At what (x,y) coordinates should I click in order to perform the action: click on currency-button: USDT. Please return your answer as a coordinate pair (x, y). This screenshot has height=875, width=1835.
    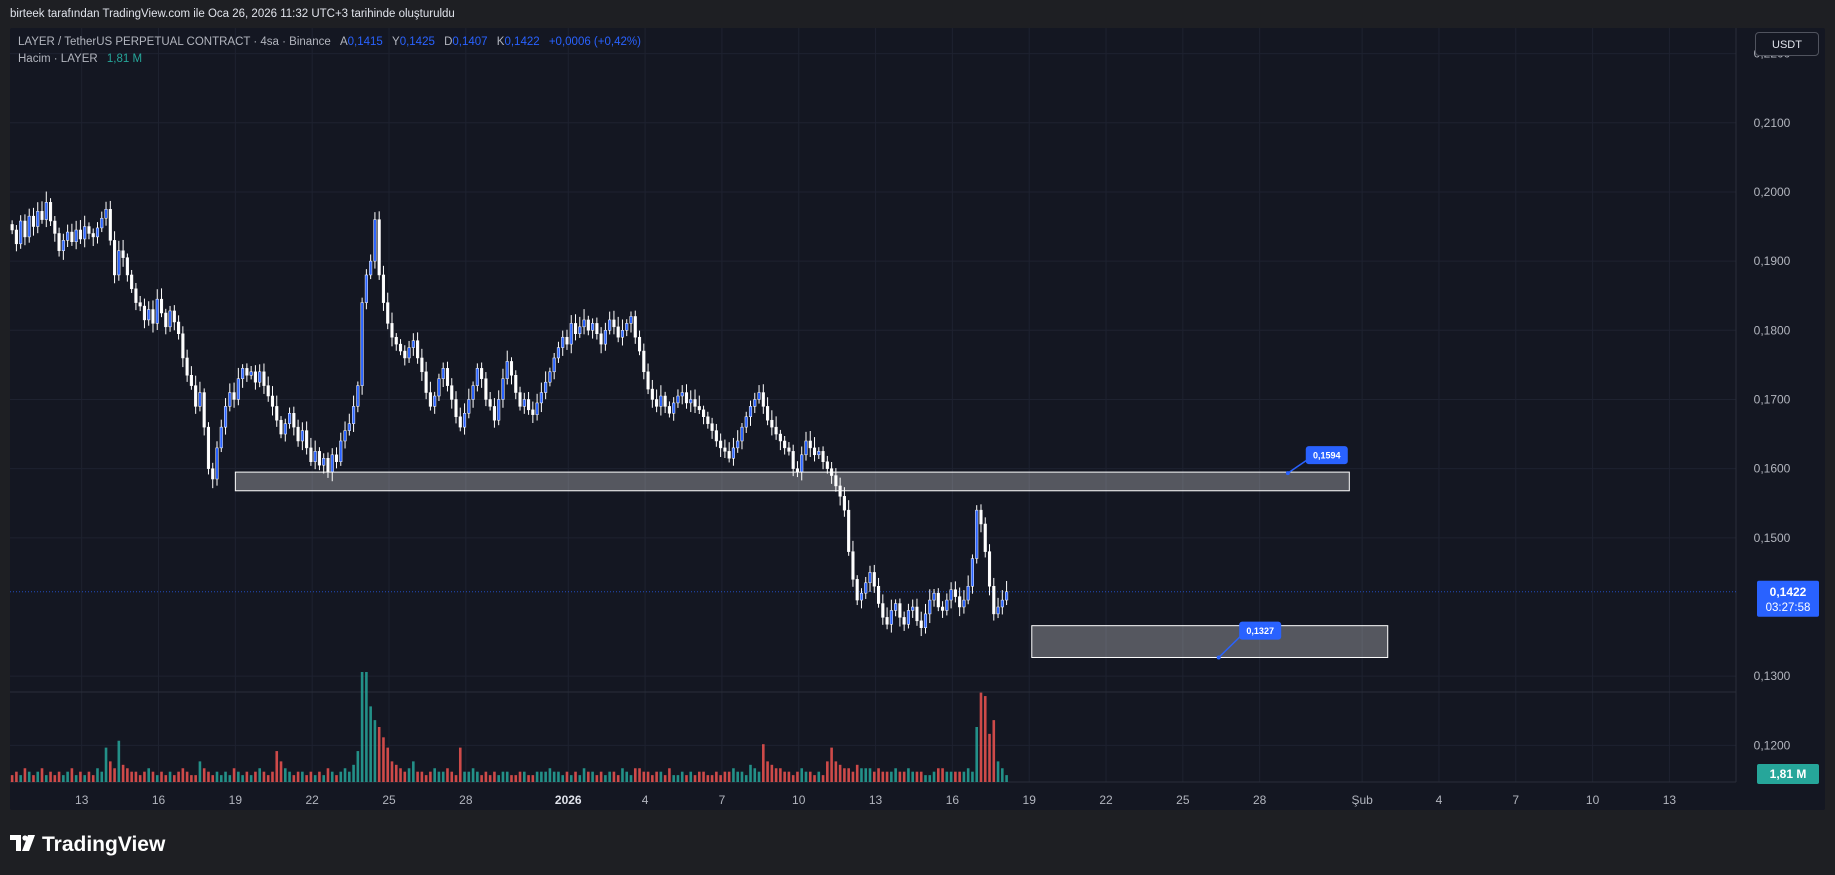
    Looking at the image, I should click on (1787, 44).